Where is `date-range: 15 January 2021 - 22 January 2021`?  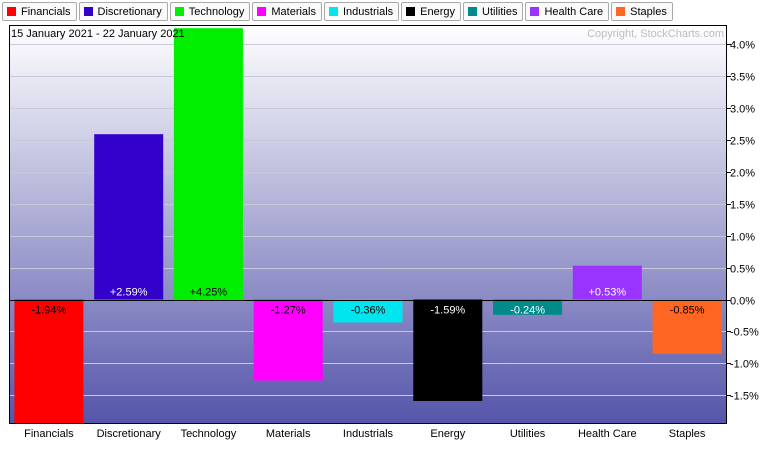 date-range: 15 January 2021 - 22 January 2021 is located at coordinates (98, 34).